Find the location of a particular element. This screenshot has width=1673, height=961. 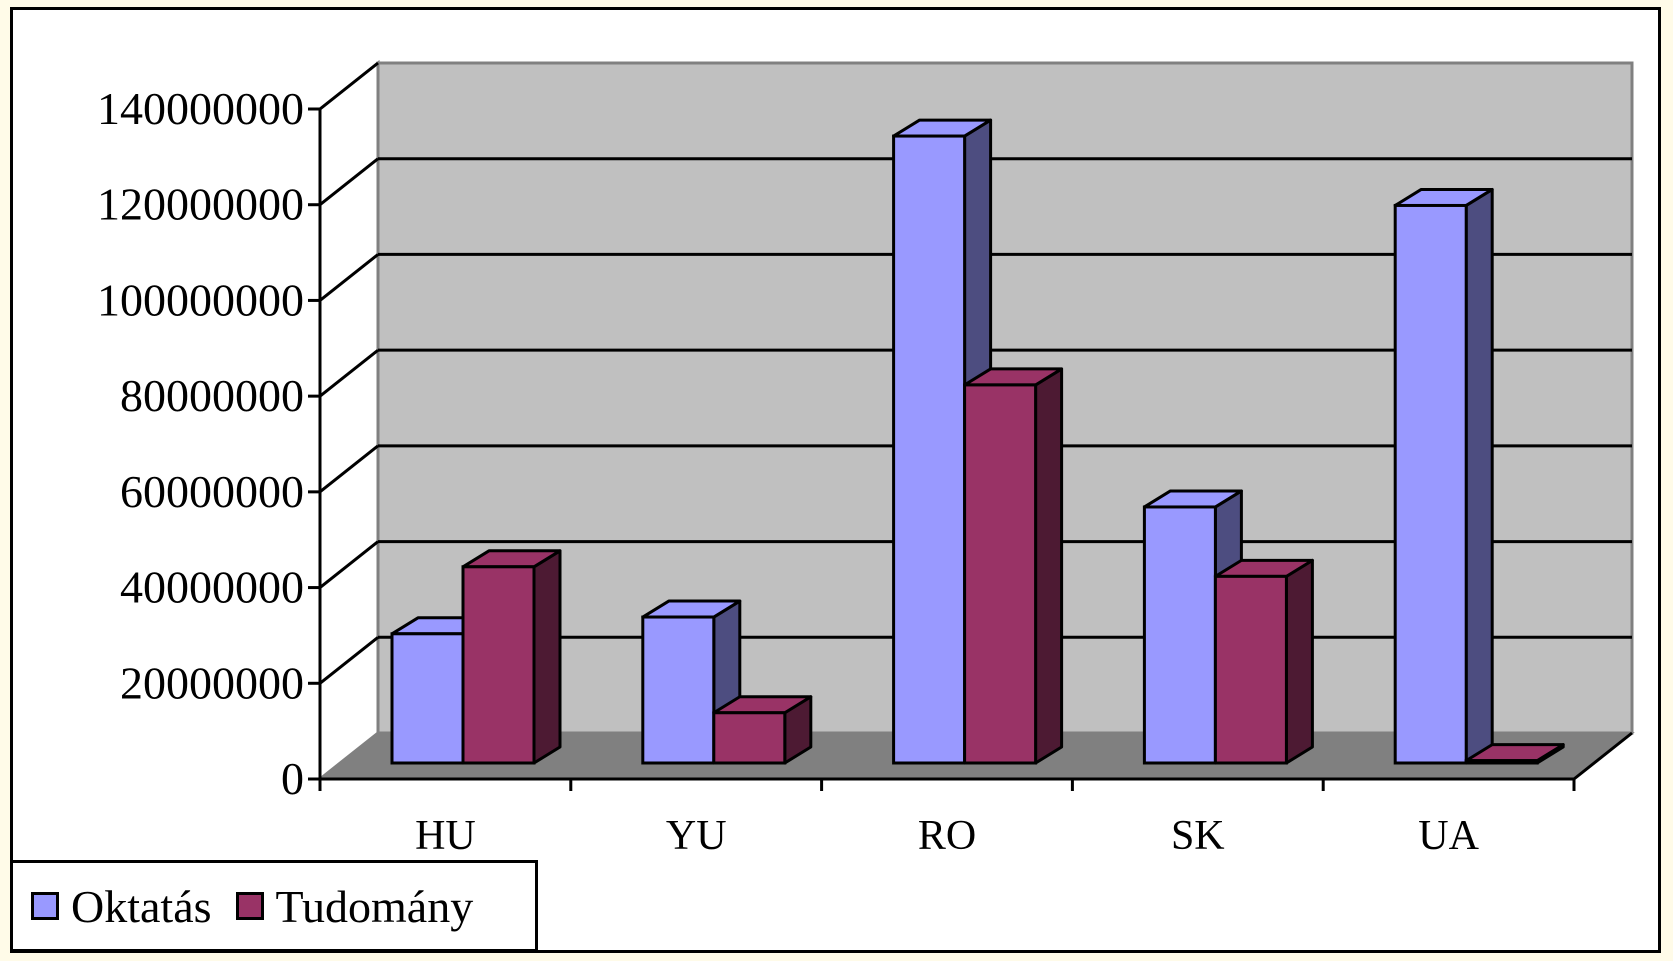

y-tick-label: 20000000 is located at coordinates (212, 682).